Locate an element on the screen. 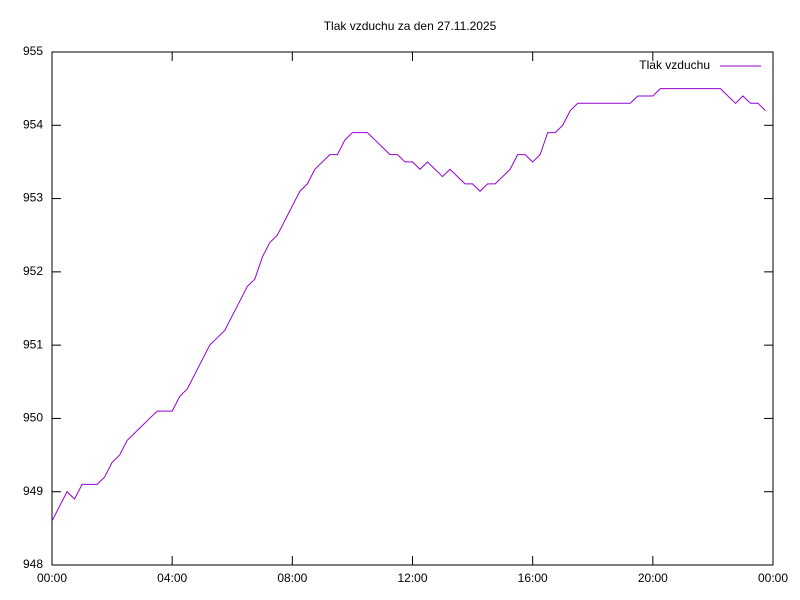 This screenshot has height=600, width=800. chart-title: Tlak vzduchu za den 27.11.2025 is located at coordinates (410, 26).